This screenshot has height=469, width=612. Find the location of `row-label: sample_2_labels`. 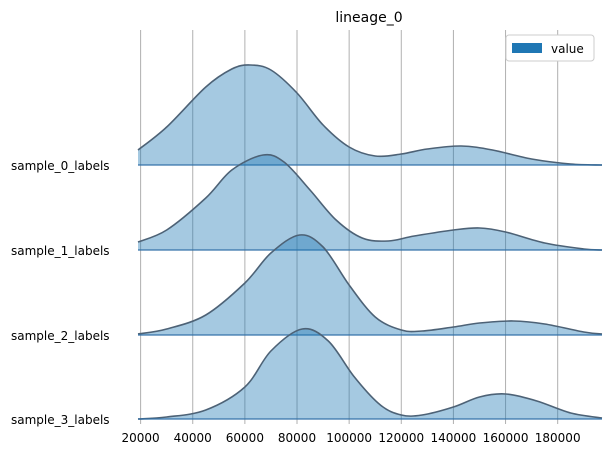

row-label: sample_2_labels is located at coordinates (60, 336).